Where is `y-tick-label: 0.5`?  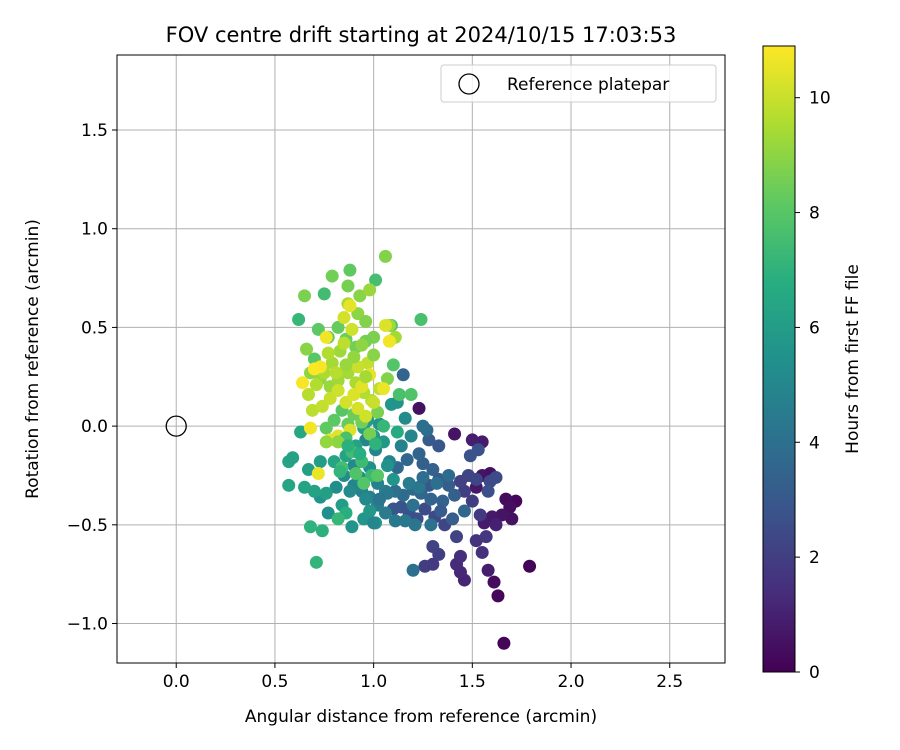 y-tick-label: 0.5 is located at coordinates (94, 328).